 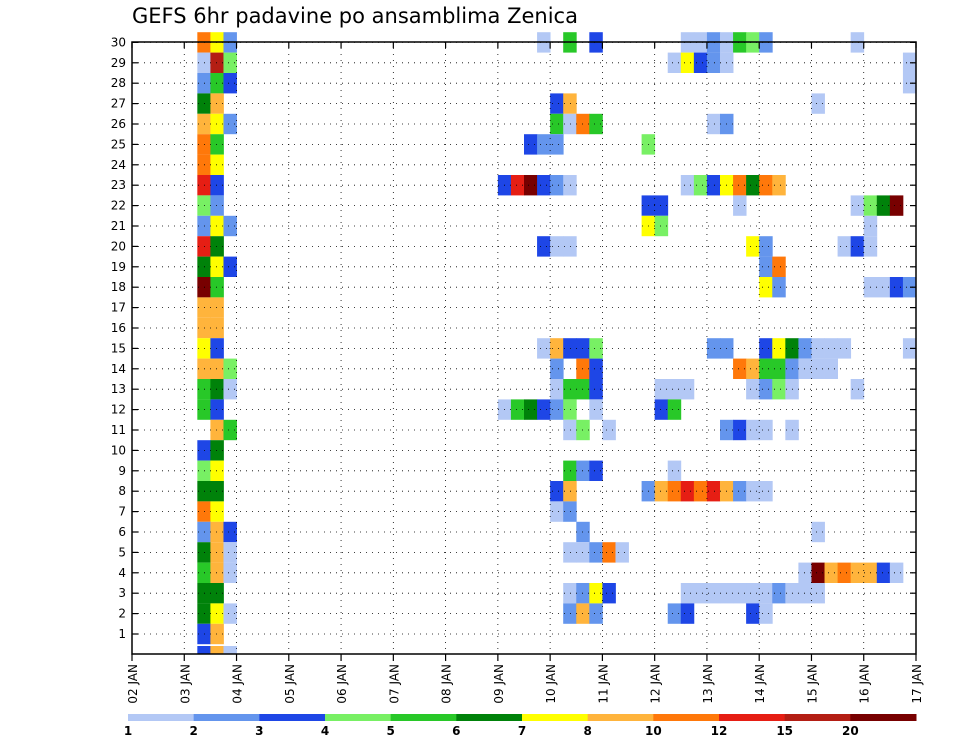 I want to click on y-tick-label: 25, so click(x=118, y=144).